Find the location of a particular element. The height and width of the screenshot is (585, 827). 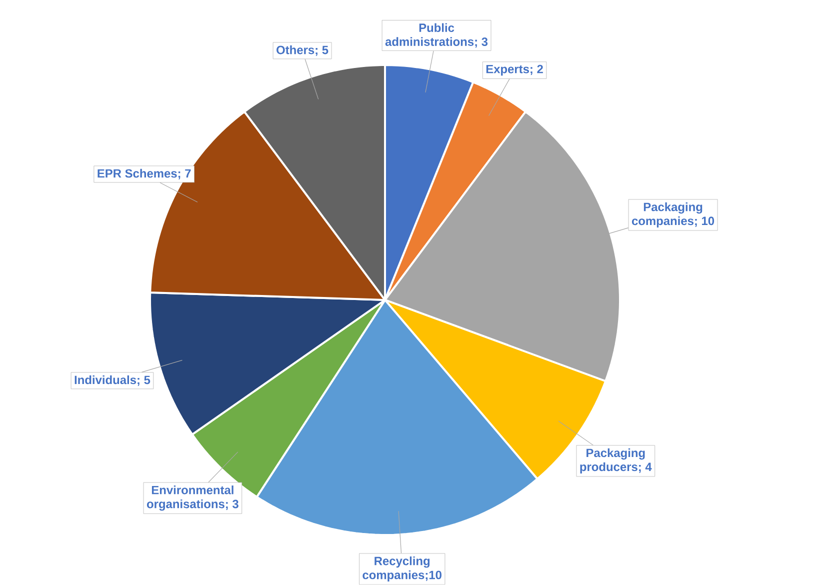

slice-label: Others; 5 is located at coordinates (302, 51).